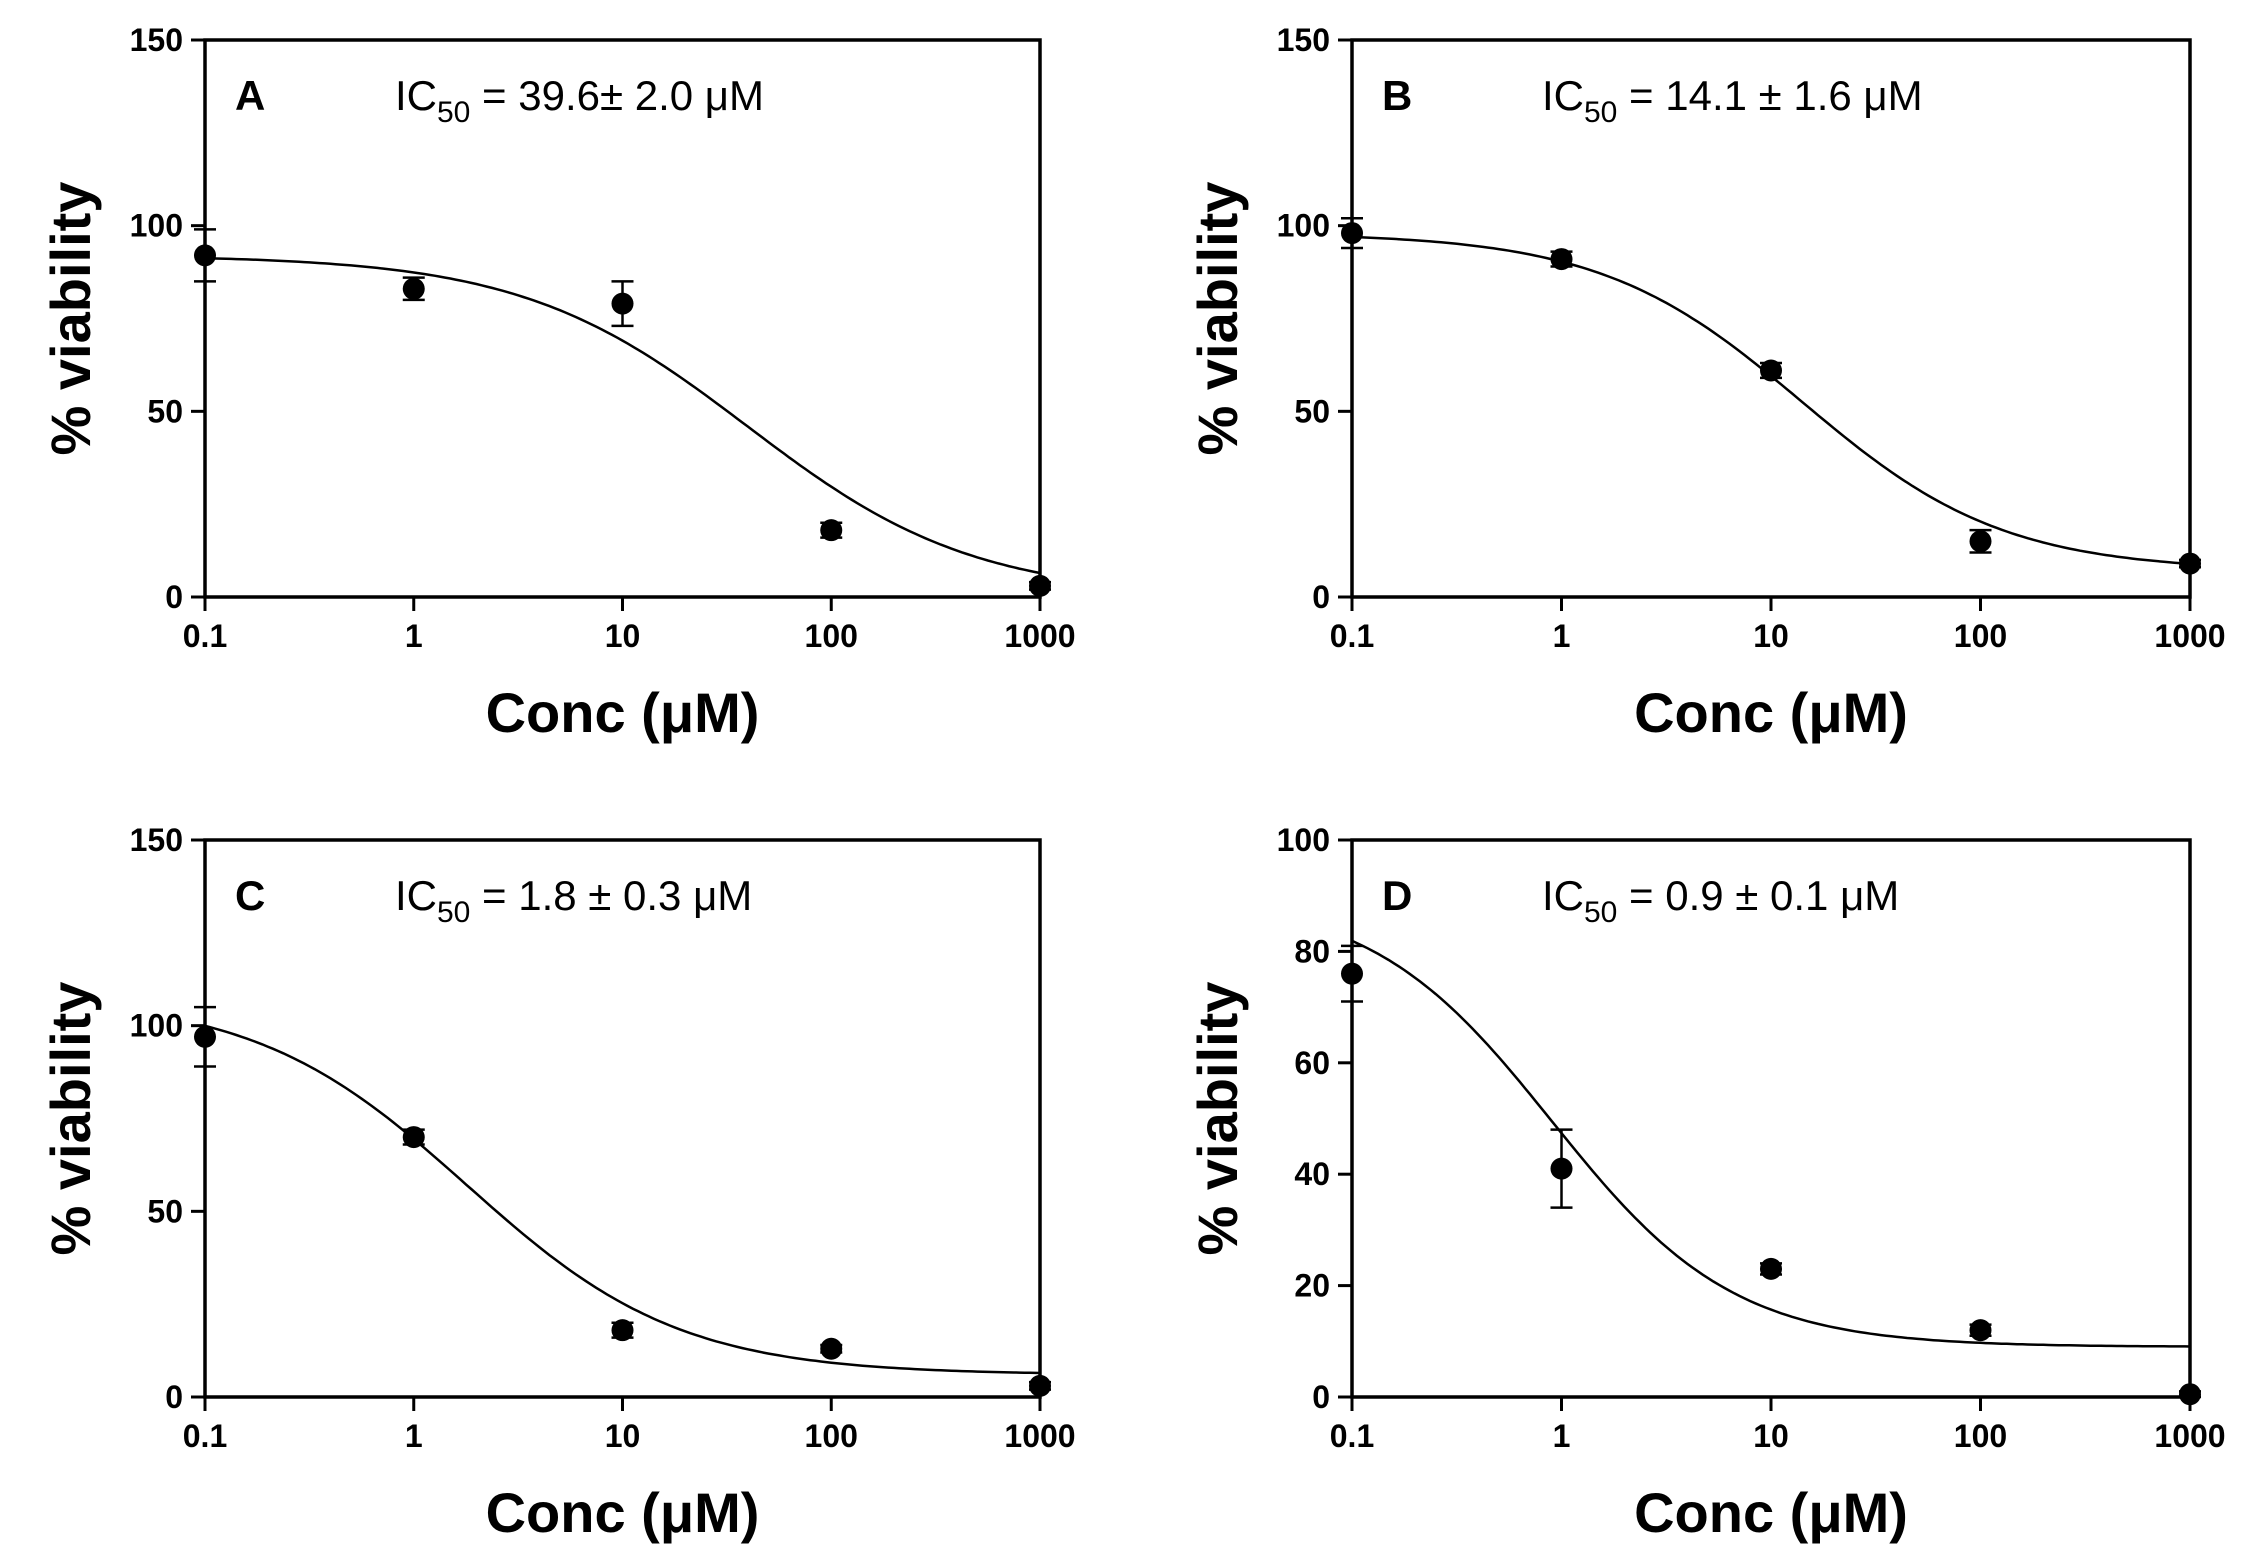  I want to click on y-tick-label: 60, so click(1312, 1063).